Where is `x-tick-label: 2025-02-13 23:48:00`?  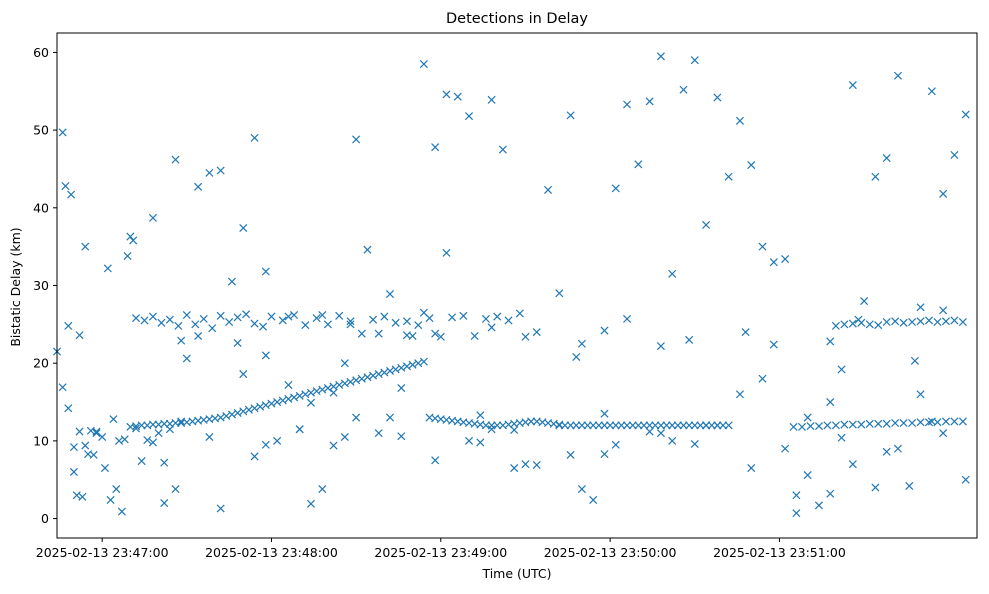 x-tick-label: 2025-02-13 23:48:00 is located at coordinates (271, 552).